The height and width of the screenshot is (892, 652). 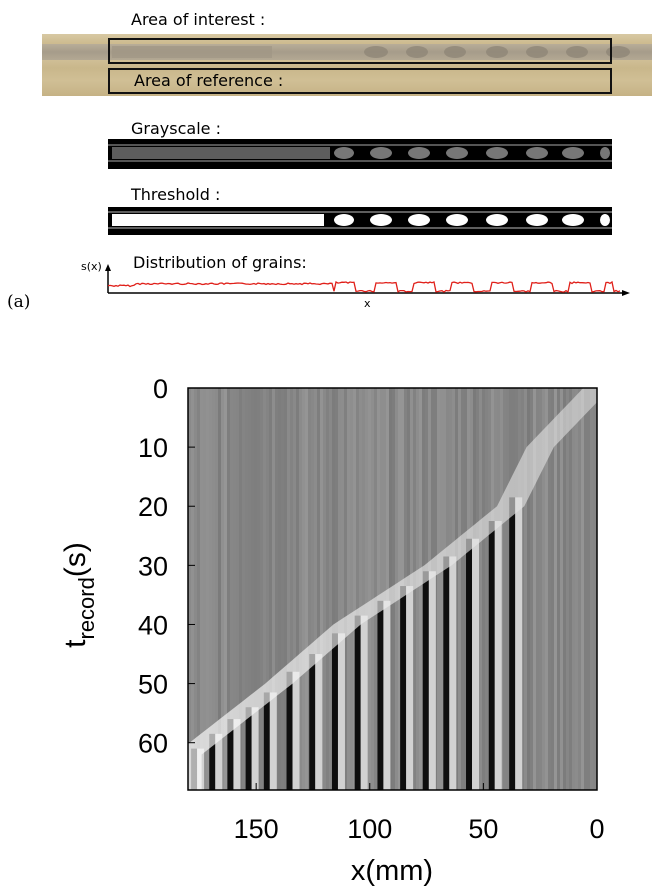 I want to click on grayscale-label: Grayscale :, so click(x=176, y=128).